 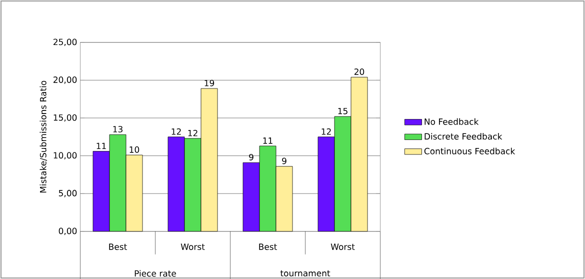 What do you see at coordinates (470, 151) in the screenshot?
I see `legend-label: Continuous Feedback` at bounding box center [470, 151].